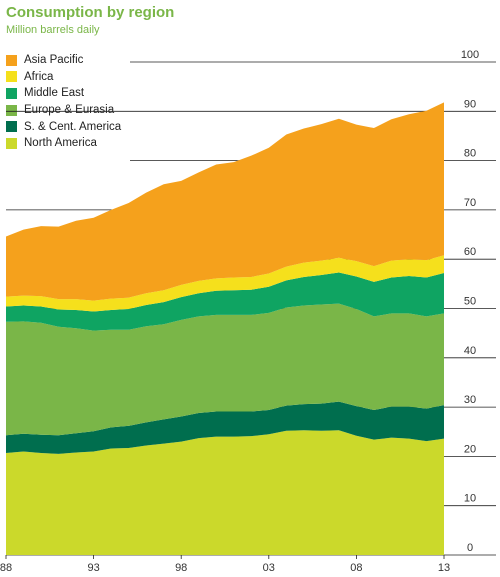 Image resolution: width=500 pixels, height=577 pixels. Describe the element at coordinates (54, 93) in the screenshot. I see `legend-label: Middle East` at that location.